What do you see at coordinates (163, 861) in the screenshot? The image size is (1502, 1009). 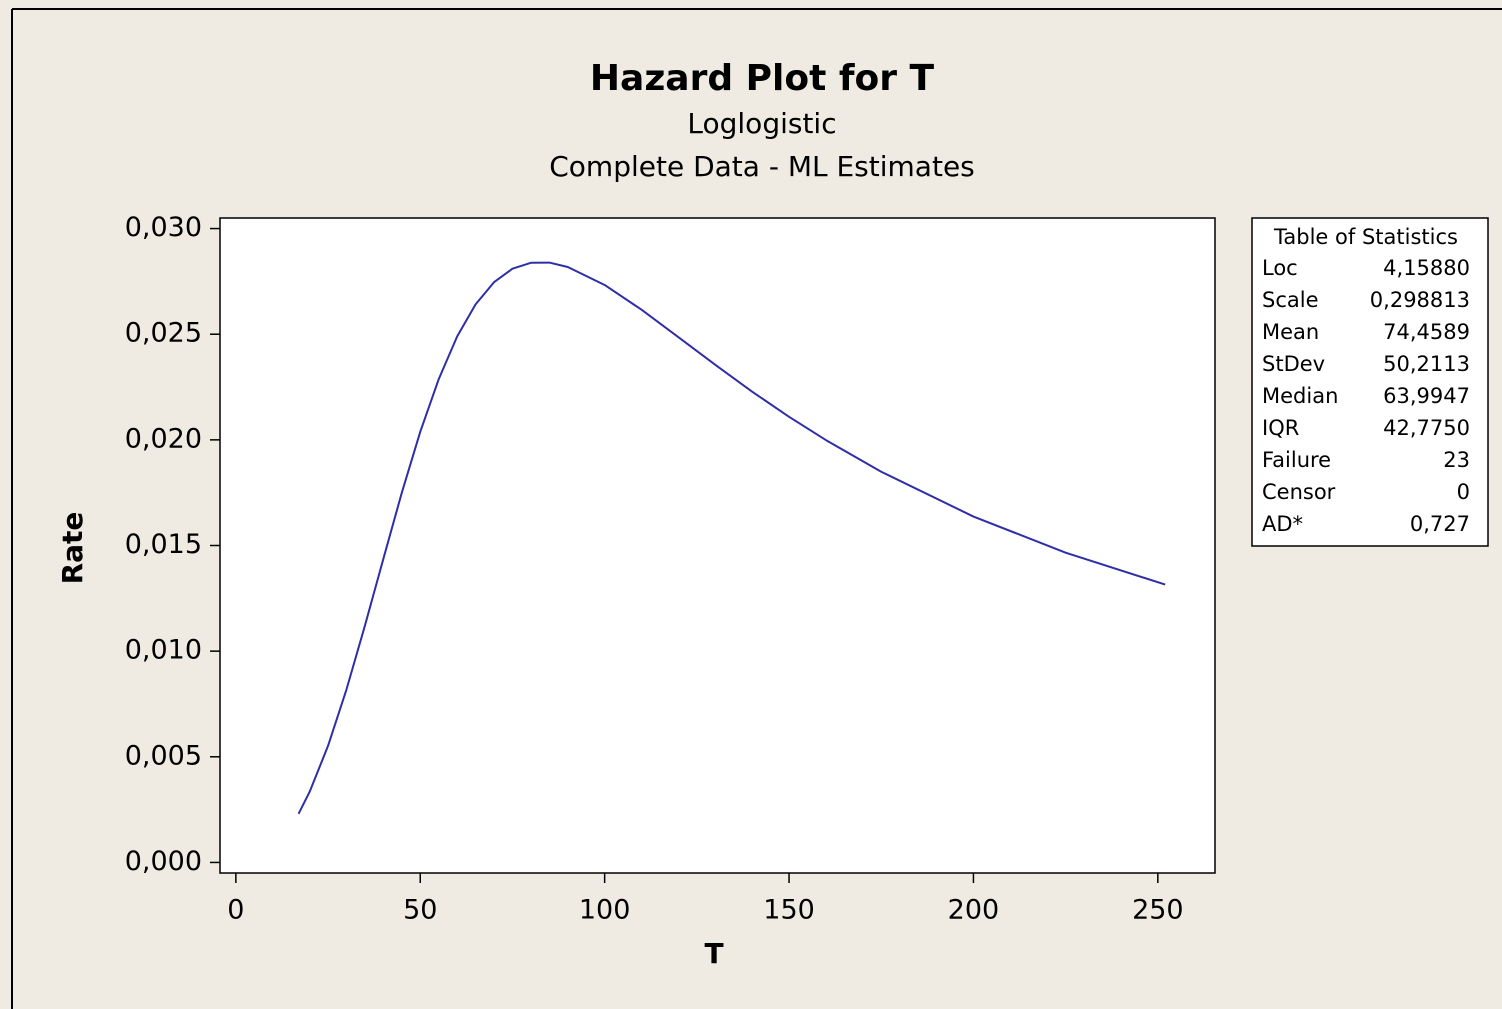 I see `y-tick-label: 0,000` at bounding box center [163, 861].